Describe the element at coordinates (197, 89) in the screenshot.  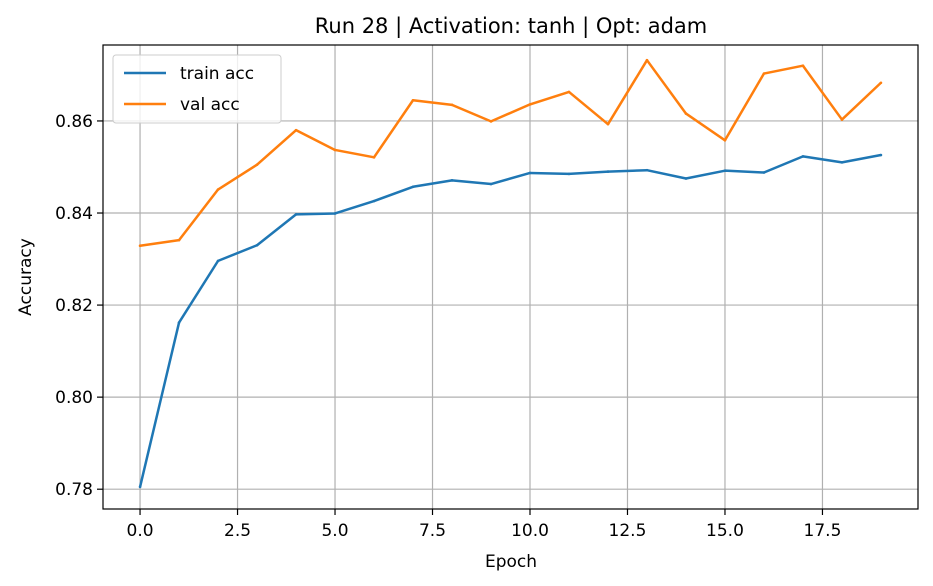
I see `legend: train acc val acc` at that location.